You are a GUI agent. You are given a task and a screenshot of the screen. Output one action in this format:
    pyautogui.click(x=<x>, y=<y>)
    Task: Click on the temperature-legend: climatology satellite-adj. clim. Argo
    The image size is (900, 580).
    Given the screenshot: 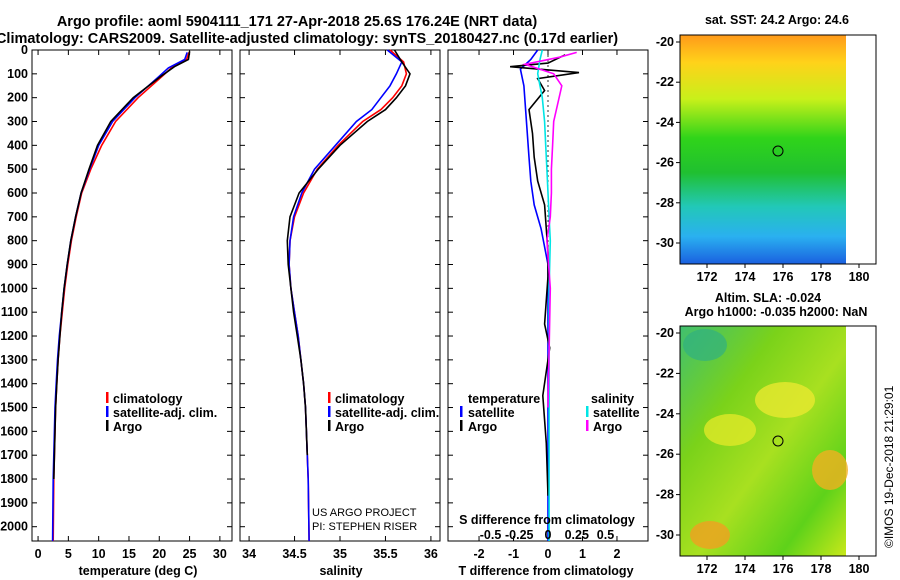 What is the action you would take?
    pyautogui.click(x=161, y=413)
    